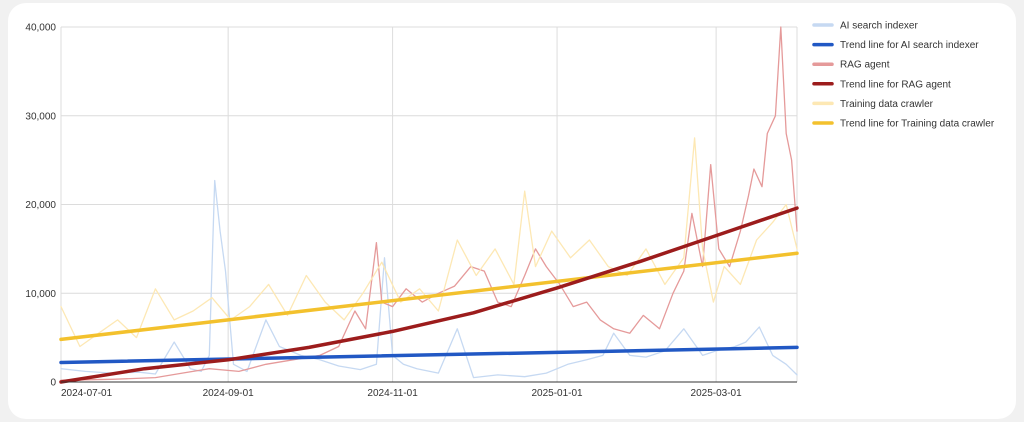  I want to click on legend-label: Trend line for Training data crawler, so click(917, 124).